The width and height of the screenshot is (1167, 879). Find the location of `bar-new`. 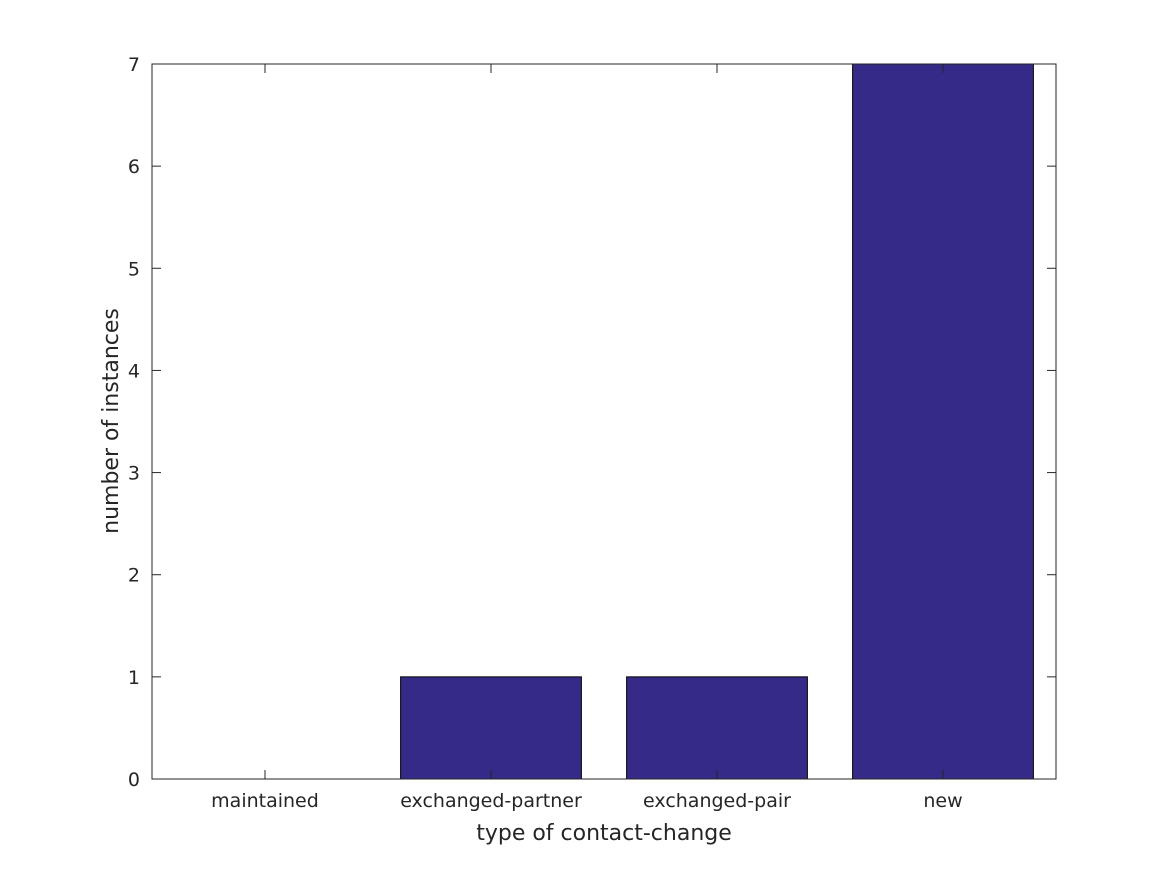

bar-new is located at coordinates (943, 421).